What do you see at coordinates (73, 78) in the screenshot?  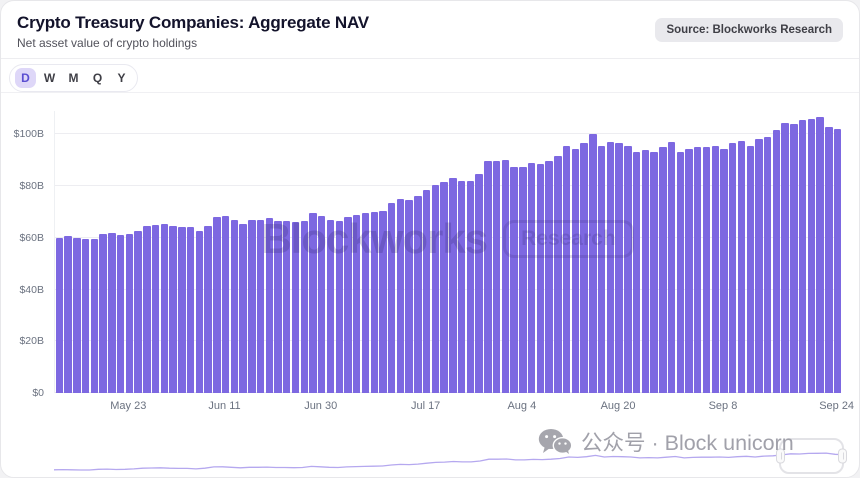 I see `range-option-monthly: M` at bounding box center [73, 78].